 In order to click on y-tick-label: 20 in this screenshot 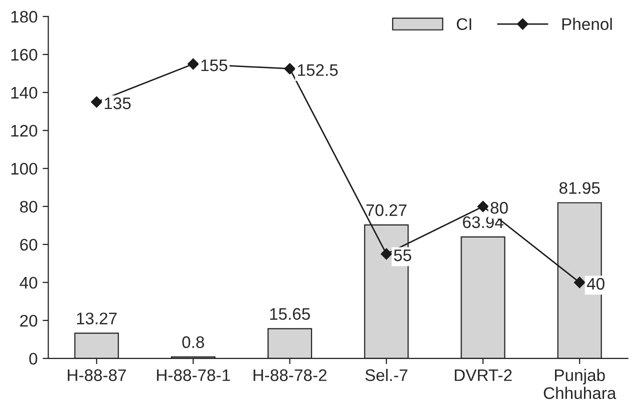, I will do `click(29, 320)`.